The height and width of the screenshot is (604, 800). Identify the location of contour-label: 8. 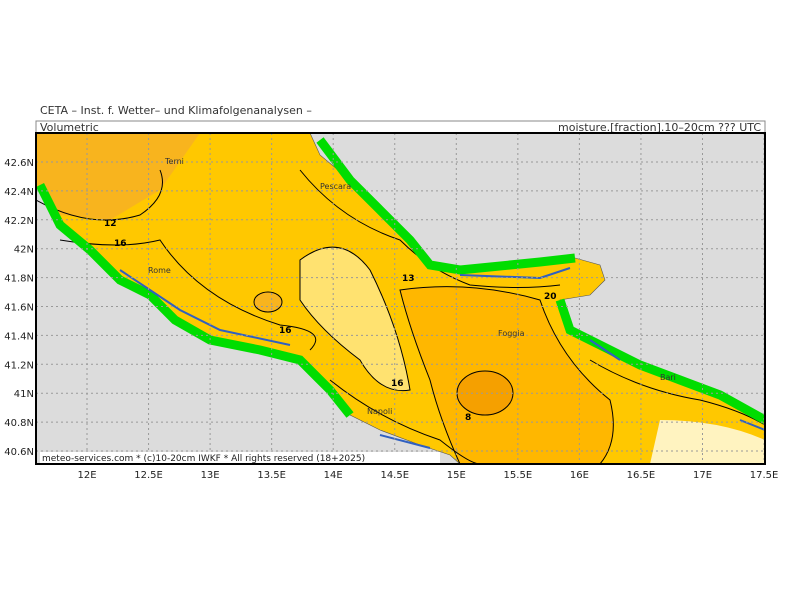
(468, 418).